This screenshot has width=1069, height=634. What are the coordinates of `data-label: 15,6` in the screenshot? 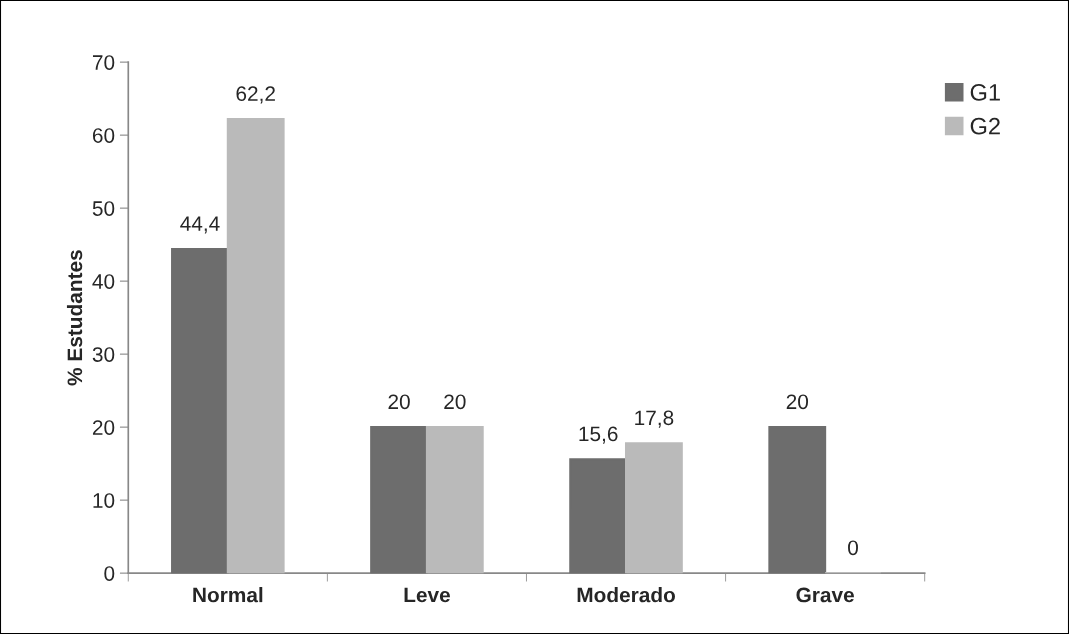 It's located at (598, 435).